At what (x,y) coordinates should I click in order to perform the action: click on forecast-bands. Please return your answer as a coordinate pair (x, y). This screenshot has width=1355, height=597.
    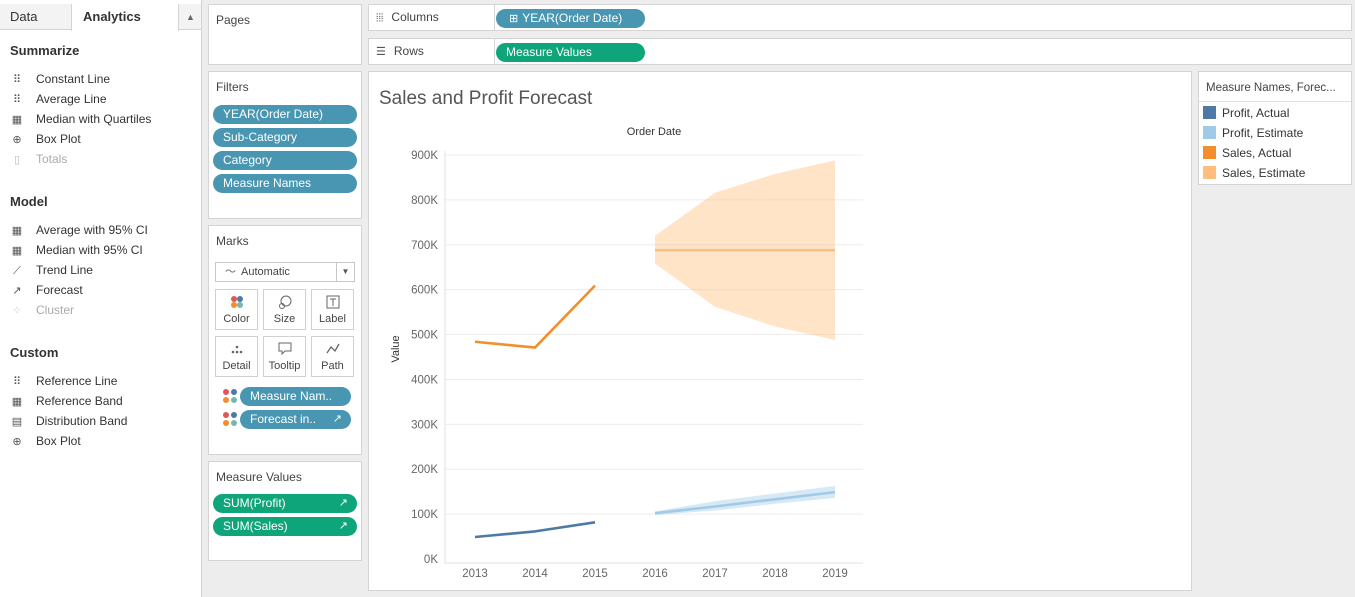
    Looking at the image, I should click on (745, 338).